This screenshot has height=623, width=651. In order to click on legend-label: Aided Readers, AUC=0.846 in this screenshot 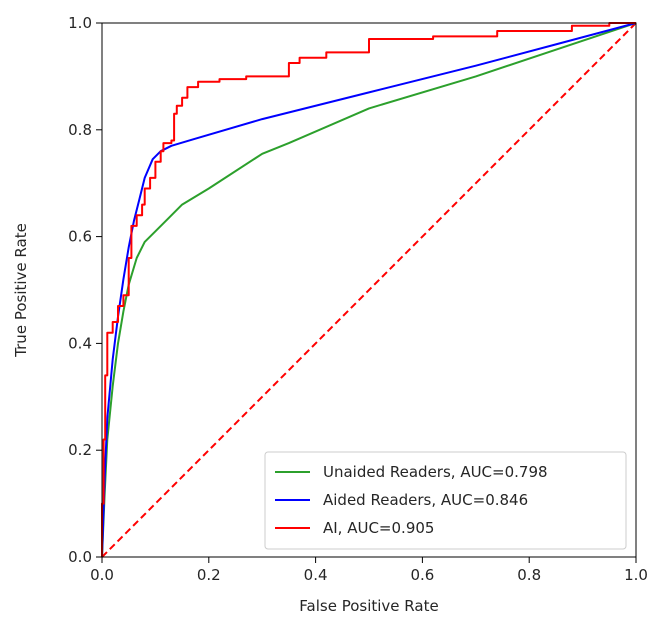, I will do `click(425, 500)`.